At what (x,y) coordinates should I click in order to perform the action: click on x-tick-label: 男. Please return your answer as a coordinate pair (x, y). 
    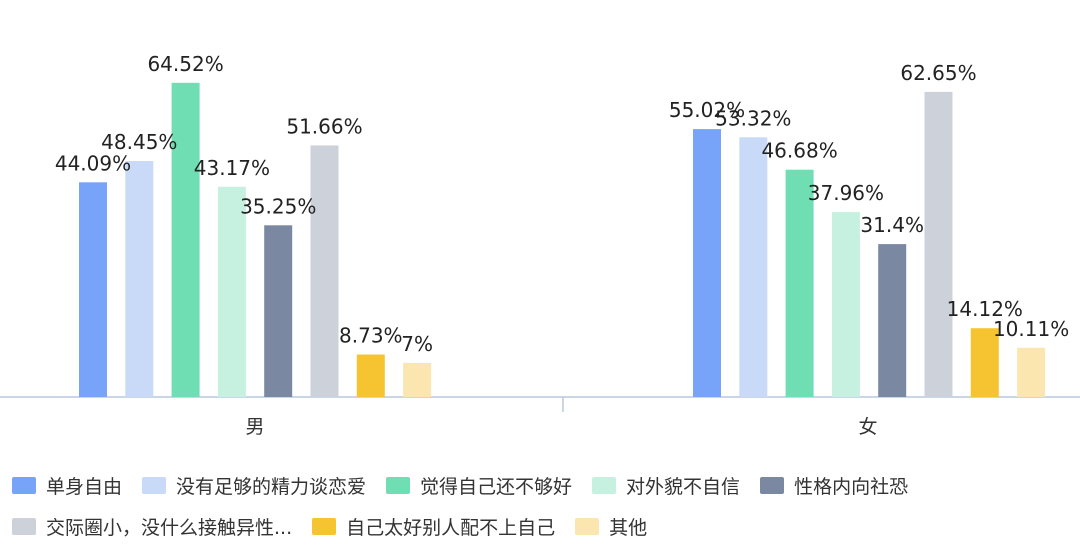
    Looking at the image, I should click on (254, 427).